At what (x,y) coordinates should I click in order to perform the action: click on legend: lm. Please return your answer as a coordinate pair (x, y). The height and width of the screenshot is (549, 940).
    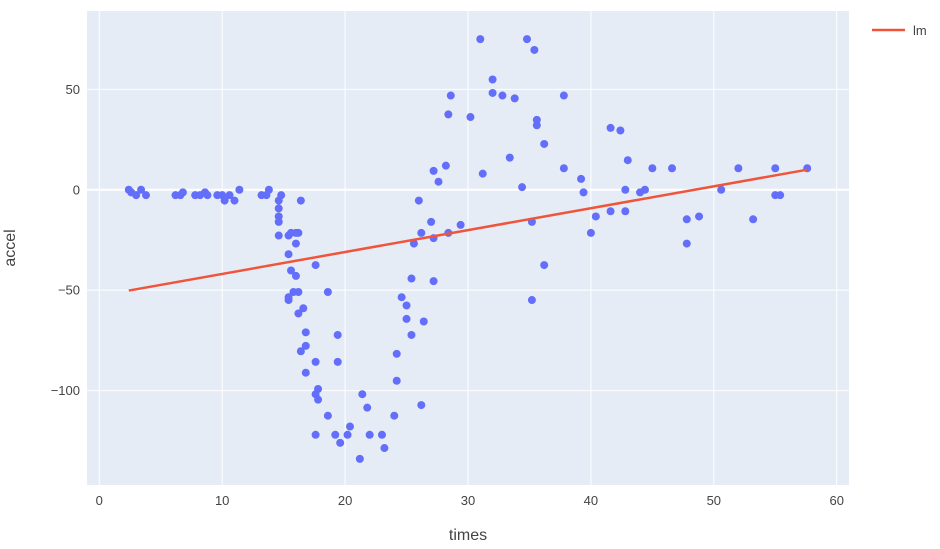
    Looking at the image, I should click on (899, 30).